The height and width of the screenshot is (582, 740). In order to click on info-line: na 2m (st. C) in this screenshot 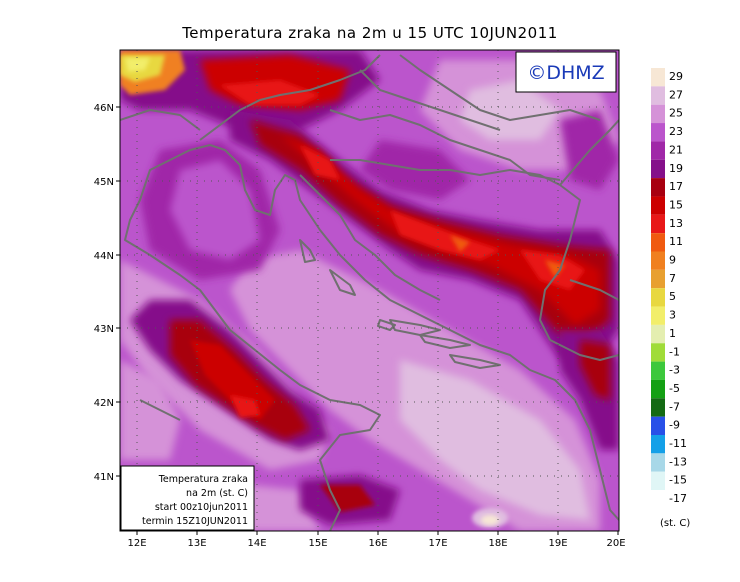, I will do `click(217, 493)`.